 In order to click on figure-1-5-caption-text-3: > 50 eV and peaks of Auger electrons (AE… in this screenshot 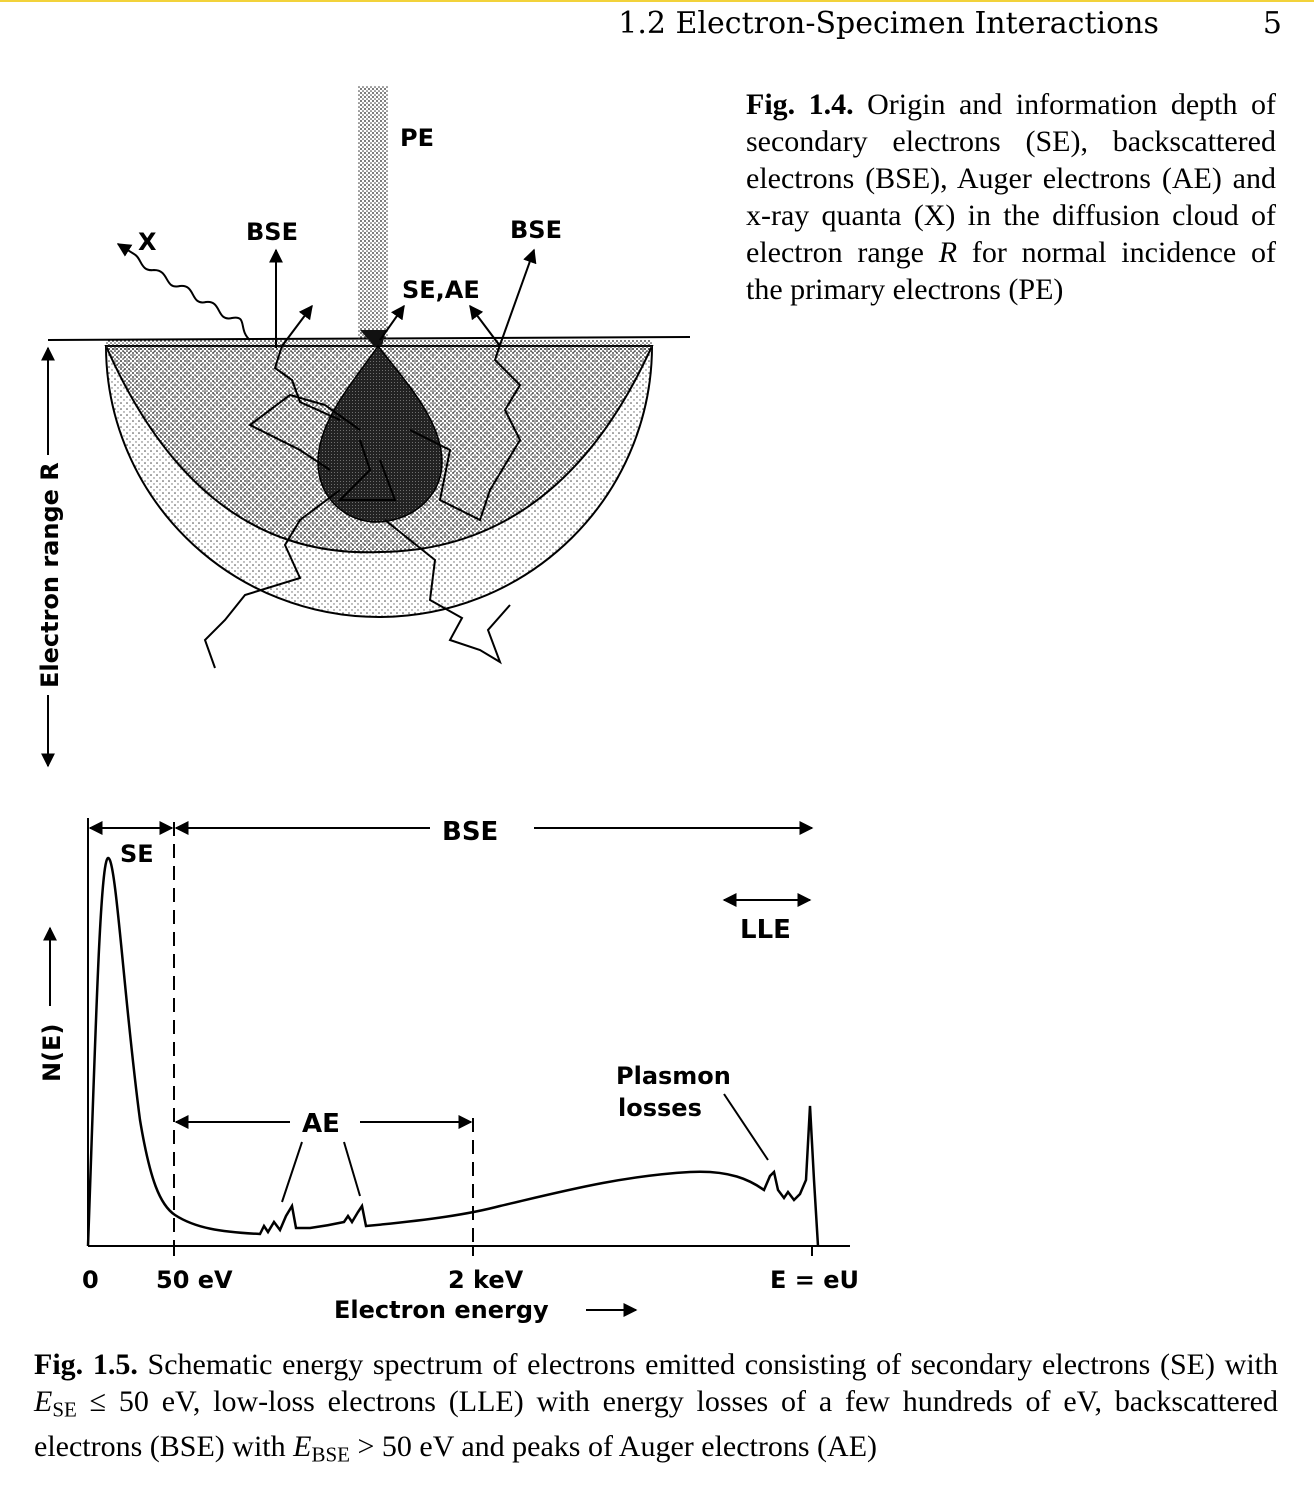, I will do `click(613, 1447)`.